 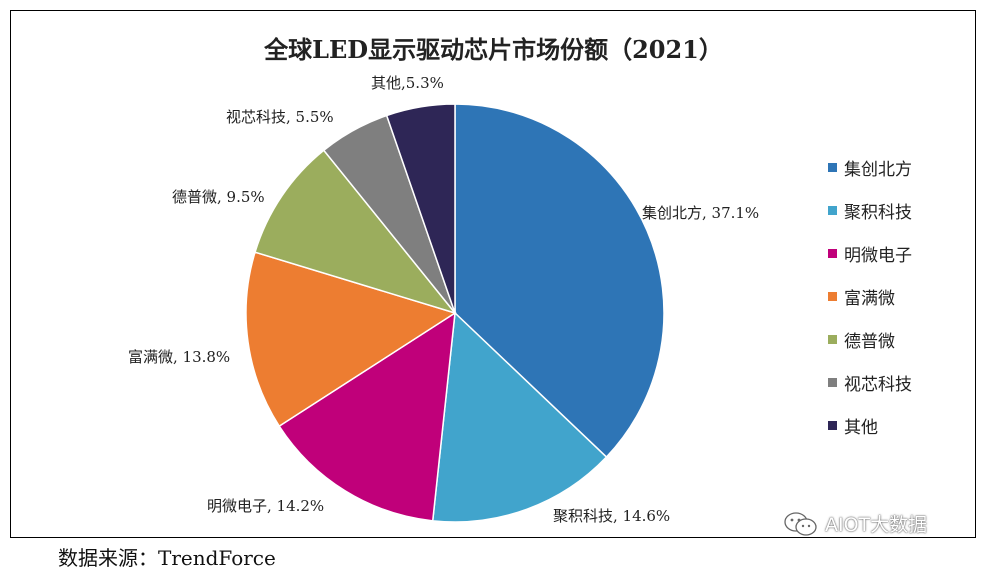 I want to click on legend-label: 其他, so click(x=861, y=428).